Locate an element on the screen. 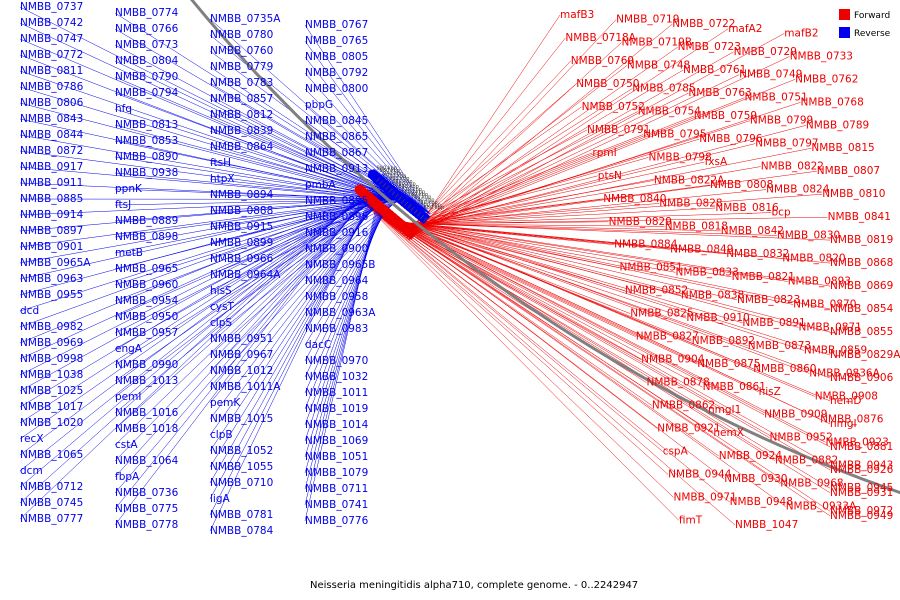  forward-feature-label: NMBB_0870 is located at coordinates (824, 305).